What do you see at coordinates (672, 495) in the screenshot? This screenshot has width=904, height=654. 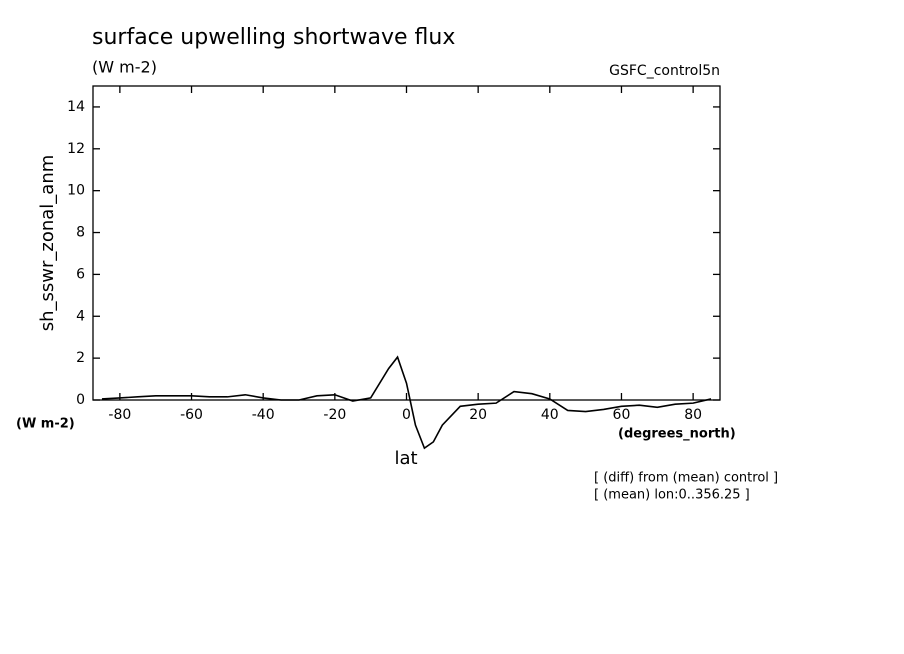 I see `note: [ (mean) lon:0..356.25 ]` at bounding box center [672, 495].